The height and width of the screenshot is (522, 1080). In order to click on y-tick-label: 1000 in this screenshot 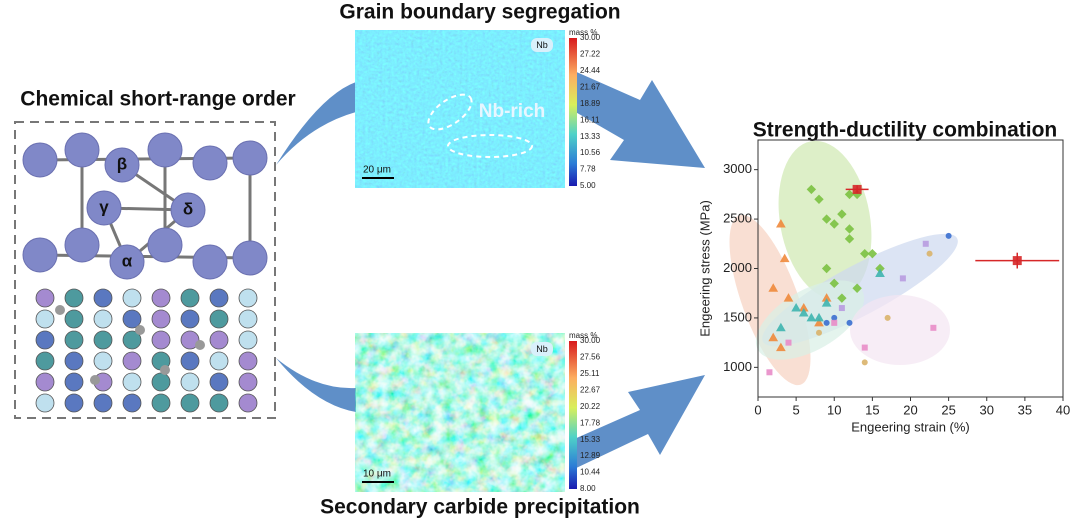, I will do `click(737, 366)`.